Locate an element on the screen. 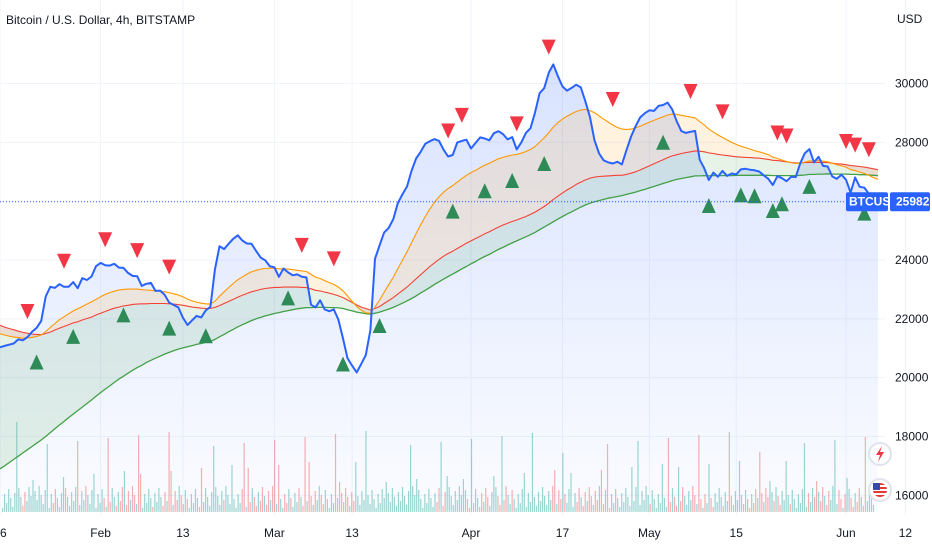 This screenshot has height=550, width=932. y-axis: 1600018000200002200024000260002800030000 is located at coordinates (912, 290).